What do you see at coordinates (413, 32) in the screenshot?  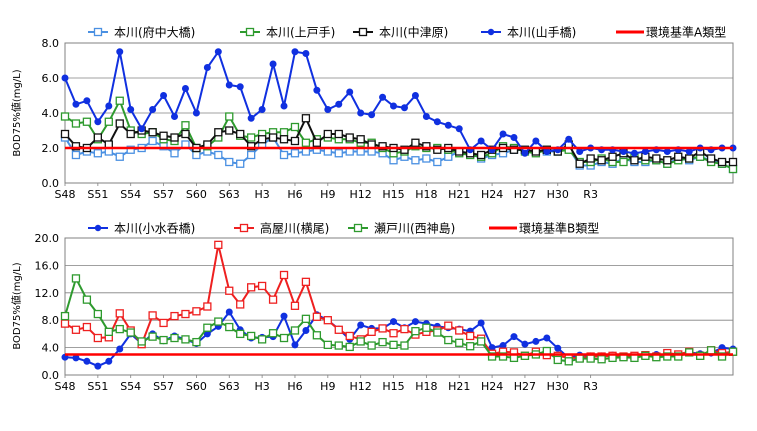 I see `legend-label: 本川(中津原)` at bounding box center [413, 32].